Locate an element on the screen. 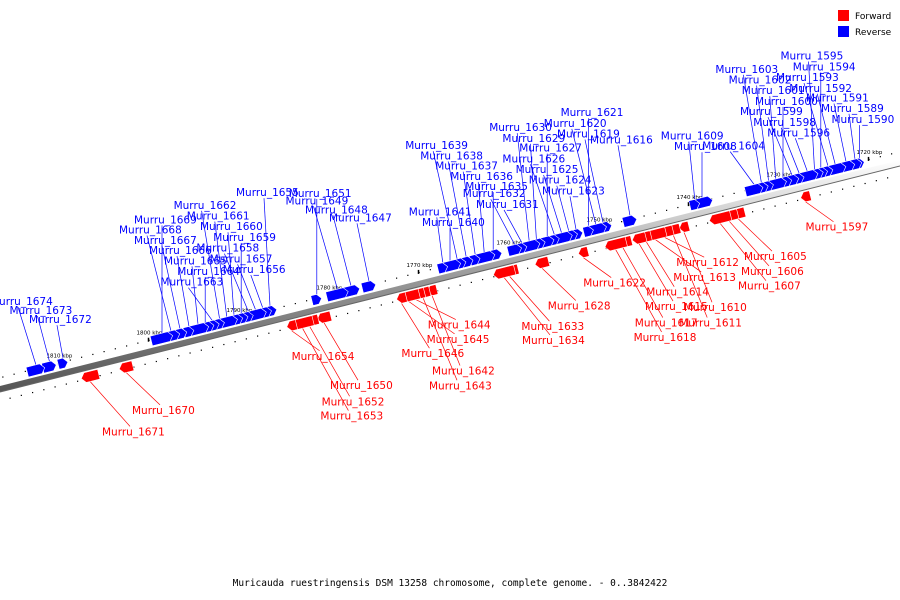 This screenshot has width=900, height=600. gene-label-reverse: Murru_1672 is located at coordinates (60, 320).